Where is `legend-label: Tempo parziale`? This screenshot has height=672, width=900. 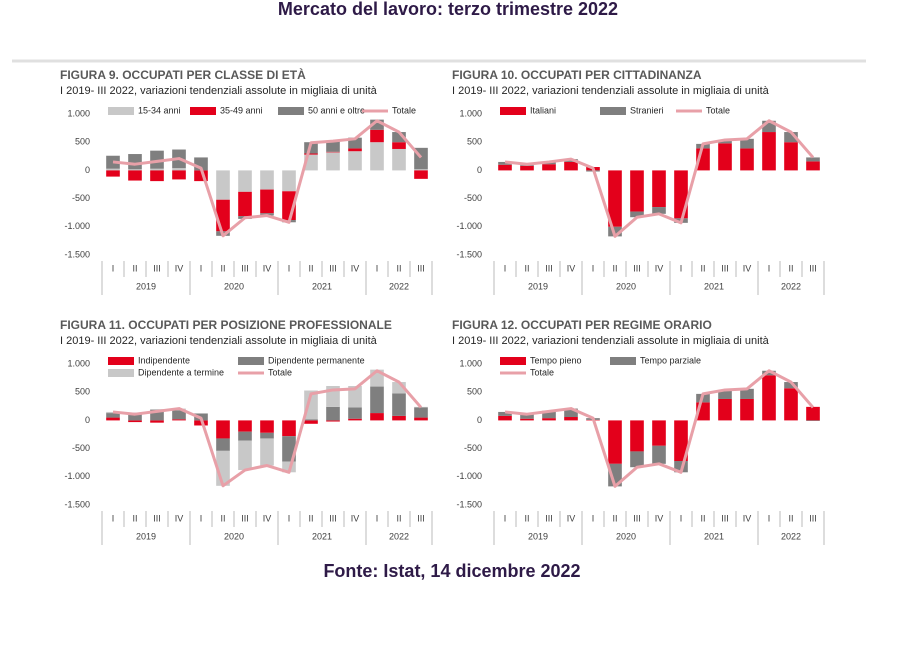 legend-label: Tempo parziale is located at coordinates (670, 360).